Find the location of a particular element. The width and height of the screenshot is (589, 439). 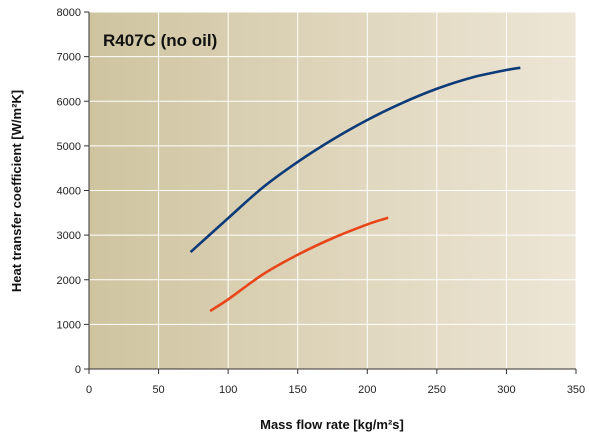

x-tick-label: 350 is located at coordinates (576, 390).